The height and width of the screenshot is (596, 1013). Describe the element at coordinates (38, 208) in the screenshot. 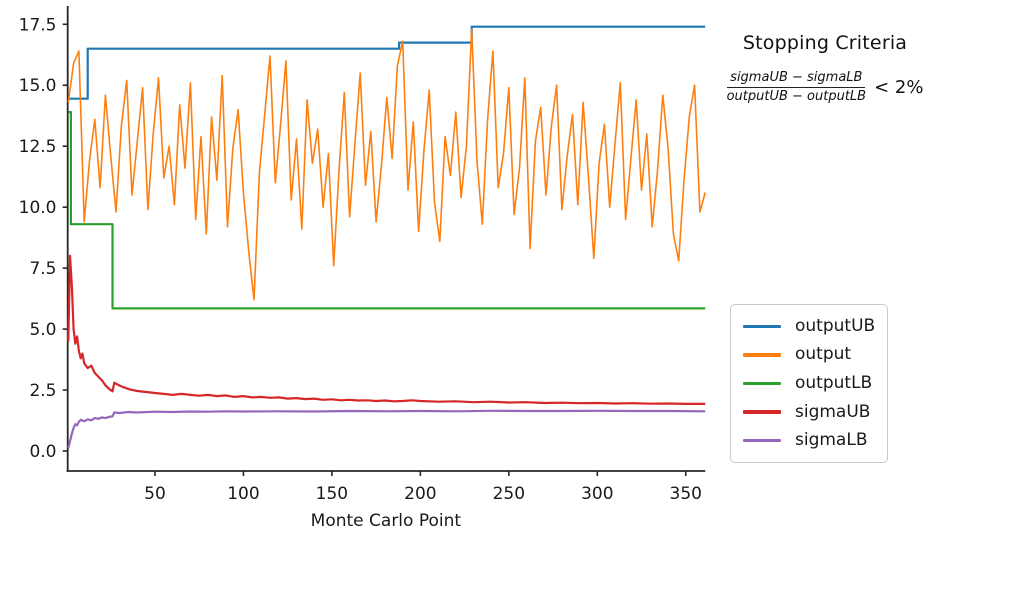

I see `y-tick-label: 10.0` at that location.